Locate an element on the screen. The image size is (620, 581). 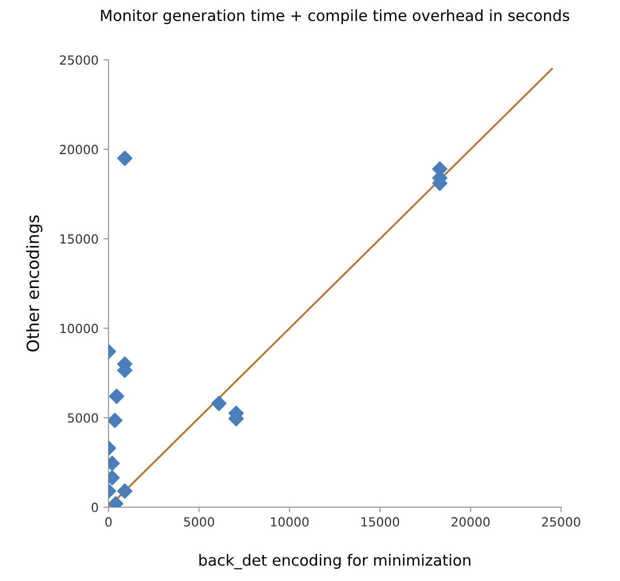
x-tick-label: 10000 is located at coordinates (290, 522).